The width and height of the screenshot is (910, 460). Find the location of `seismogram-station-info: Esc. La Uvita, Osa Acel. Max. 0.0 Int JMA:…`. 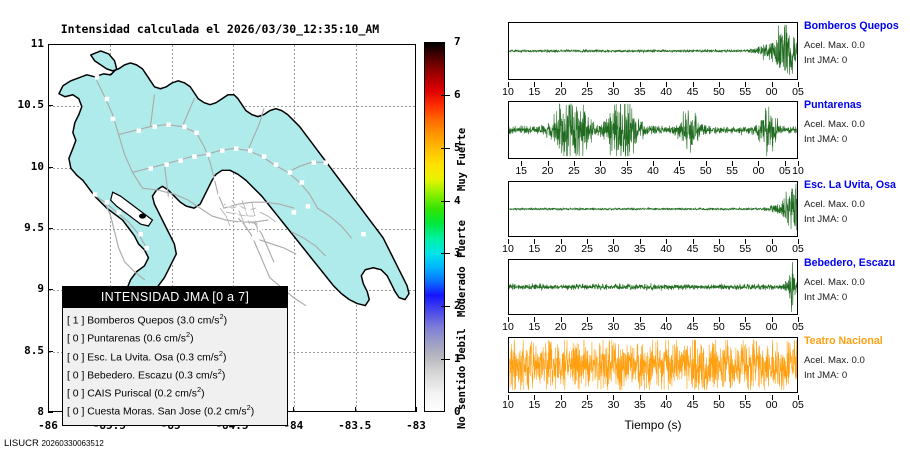

seismogram-station-info: Esc. La Uvita, Osa Acel. Max. 0.0 Int JMA:… is located at coordinates (857, 203).